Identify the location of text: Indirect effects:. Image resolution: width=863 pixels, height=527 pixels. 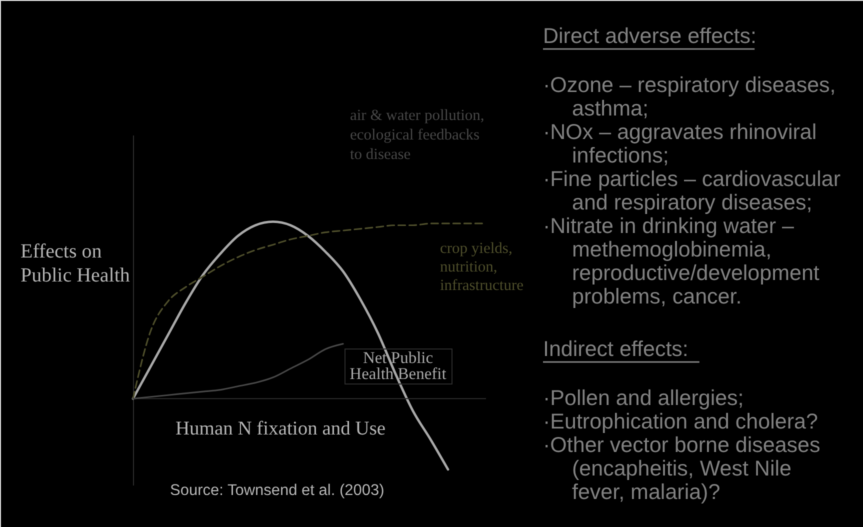
(615, 349).